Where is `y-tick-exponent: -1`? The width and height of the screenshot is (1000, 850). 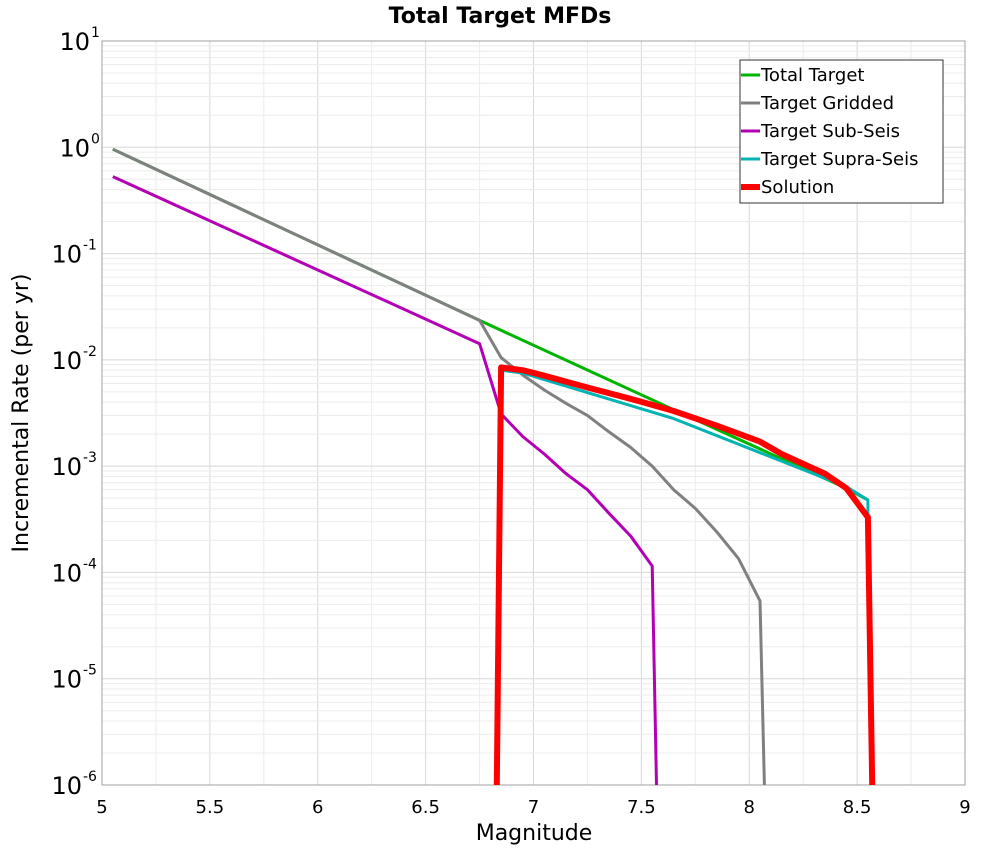 y-tick-exponent: -1 is located at coordinates (90, 246).